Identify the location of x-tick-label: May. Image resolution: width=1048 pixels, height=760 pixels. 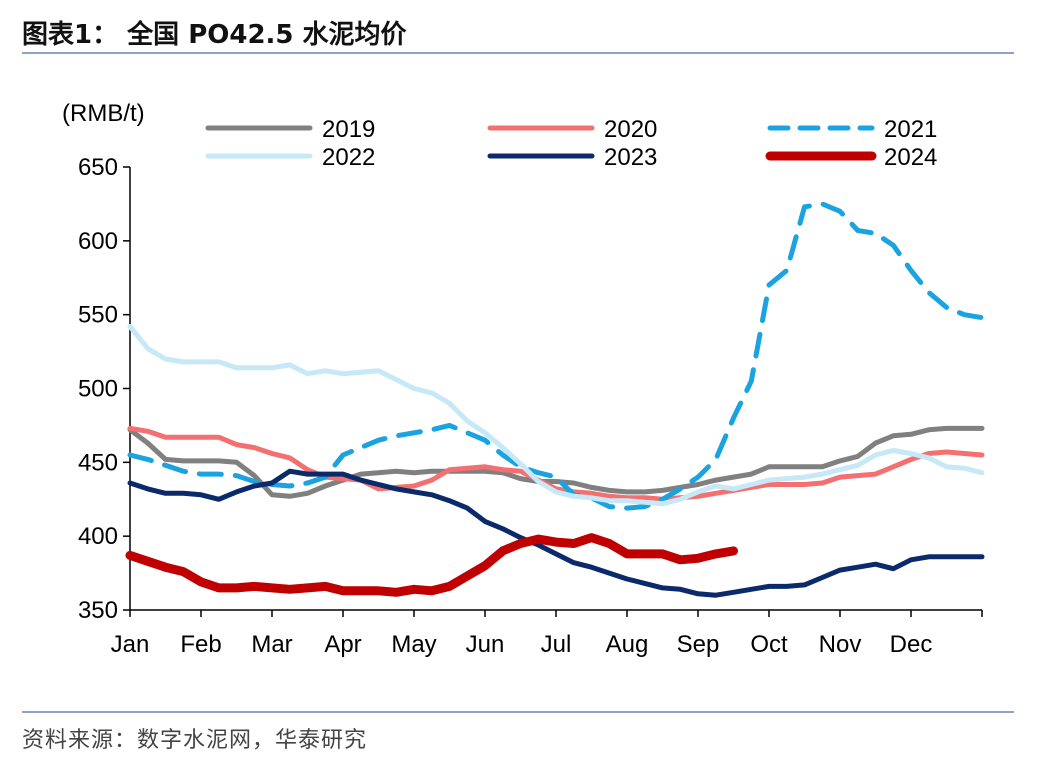
(413, 644).